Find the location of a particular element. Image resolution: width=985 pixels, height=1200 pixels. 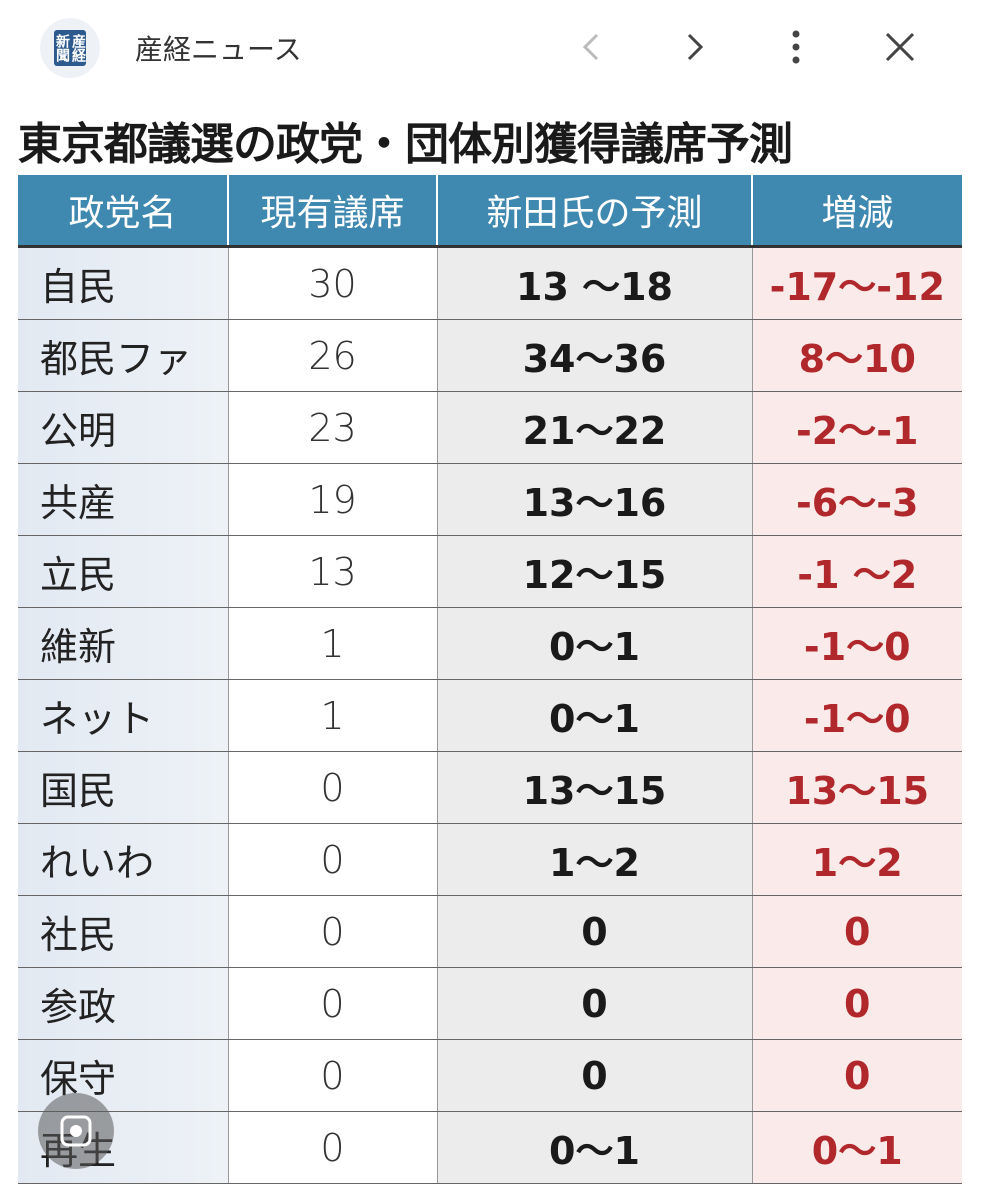

table-cell: 34〜36 is located at coordinates (594, 355).